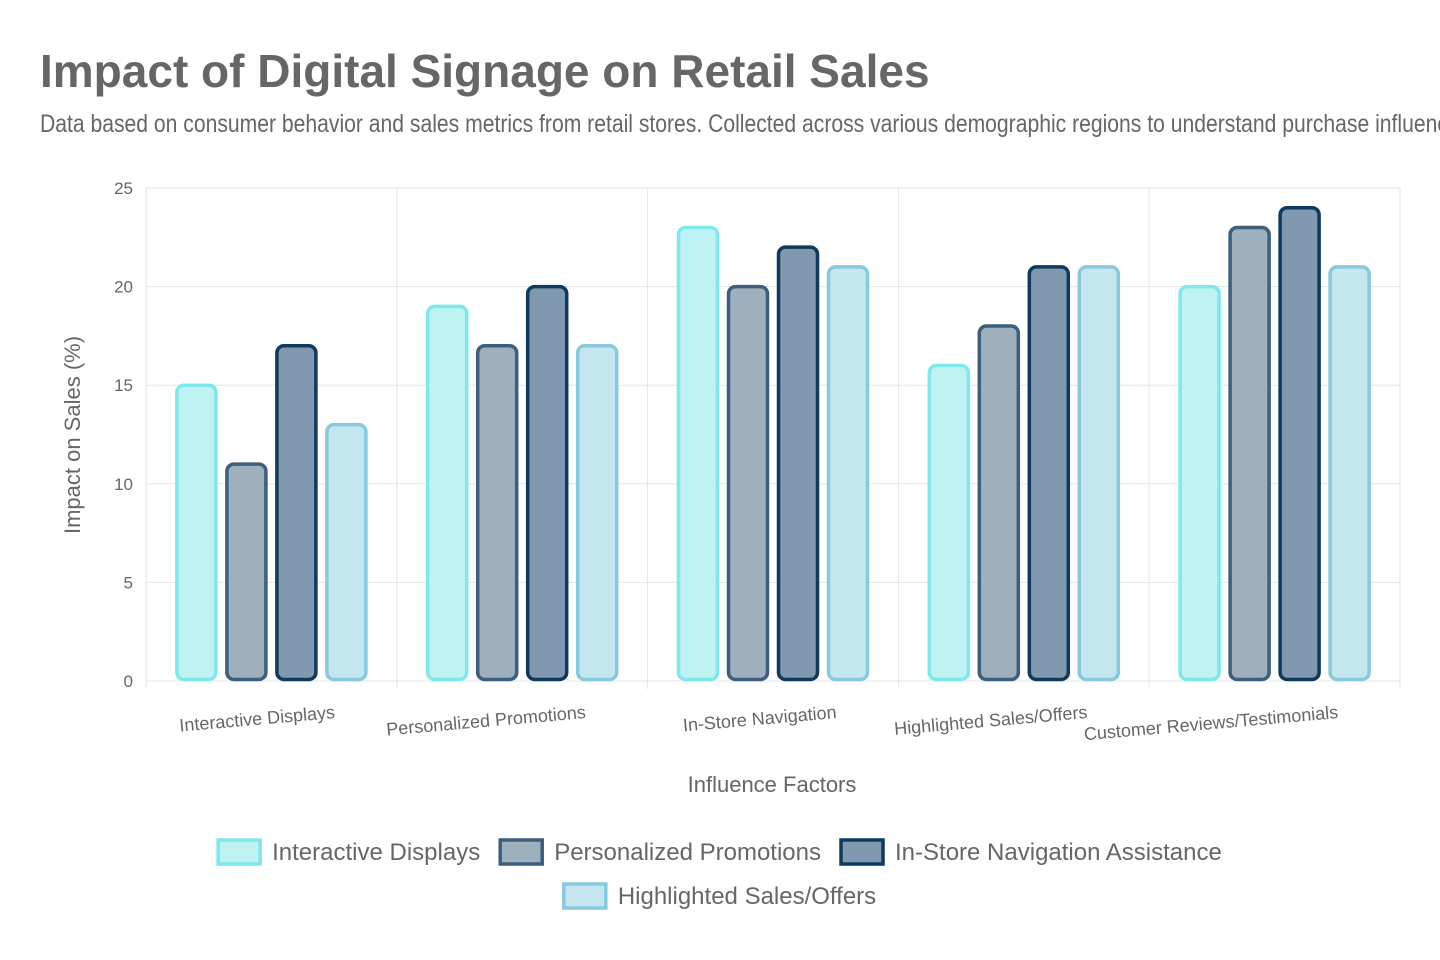 The image size is (1440, 960). I want to click on y-tick-label: 0, so click(128, 681).